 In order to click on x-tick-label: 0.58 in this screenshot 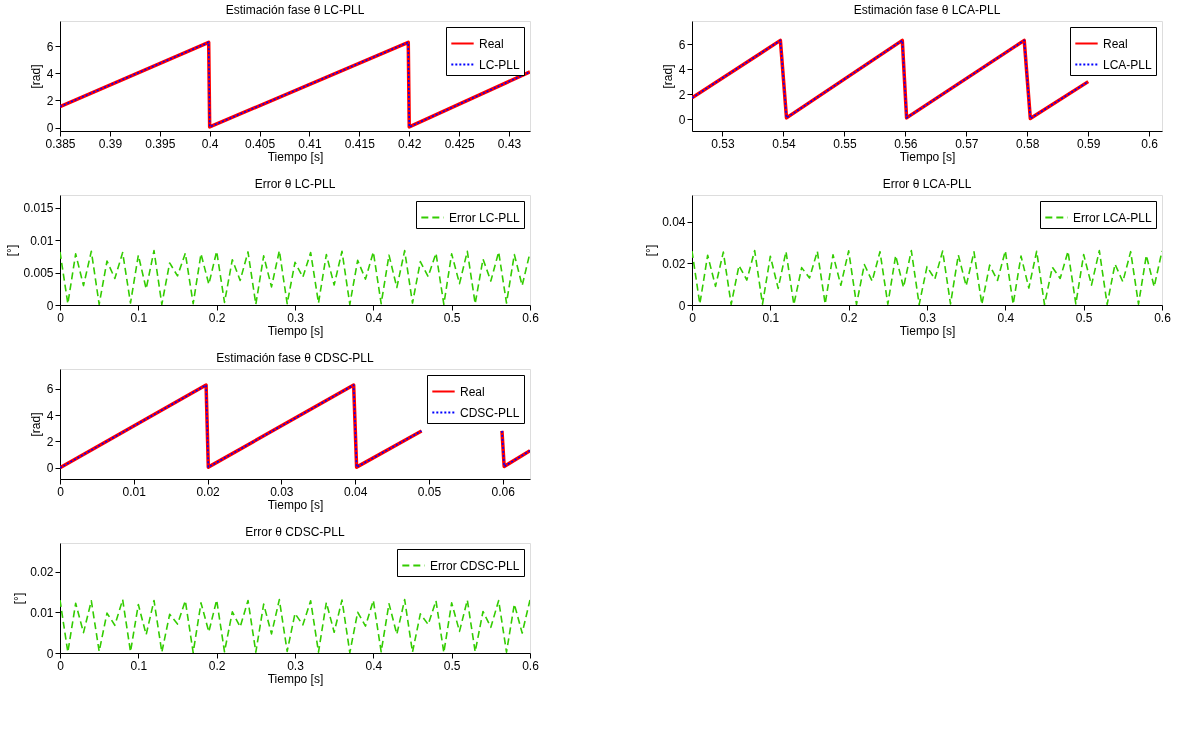, I will do `click(1028, 143)`.